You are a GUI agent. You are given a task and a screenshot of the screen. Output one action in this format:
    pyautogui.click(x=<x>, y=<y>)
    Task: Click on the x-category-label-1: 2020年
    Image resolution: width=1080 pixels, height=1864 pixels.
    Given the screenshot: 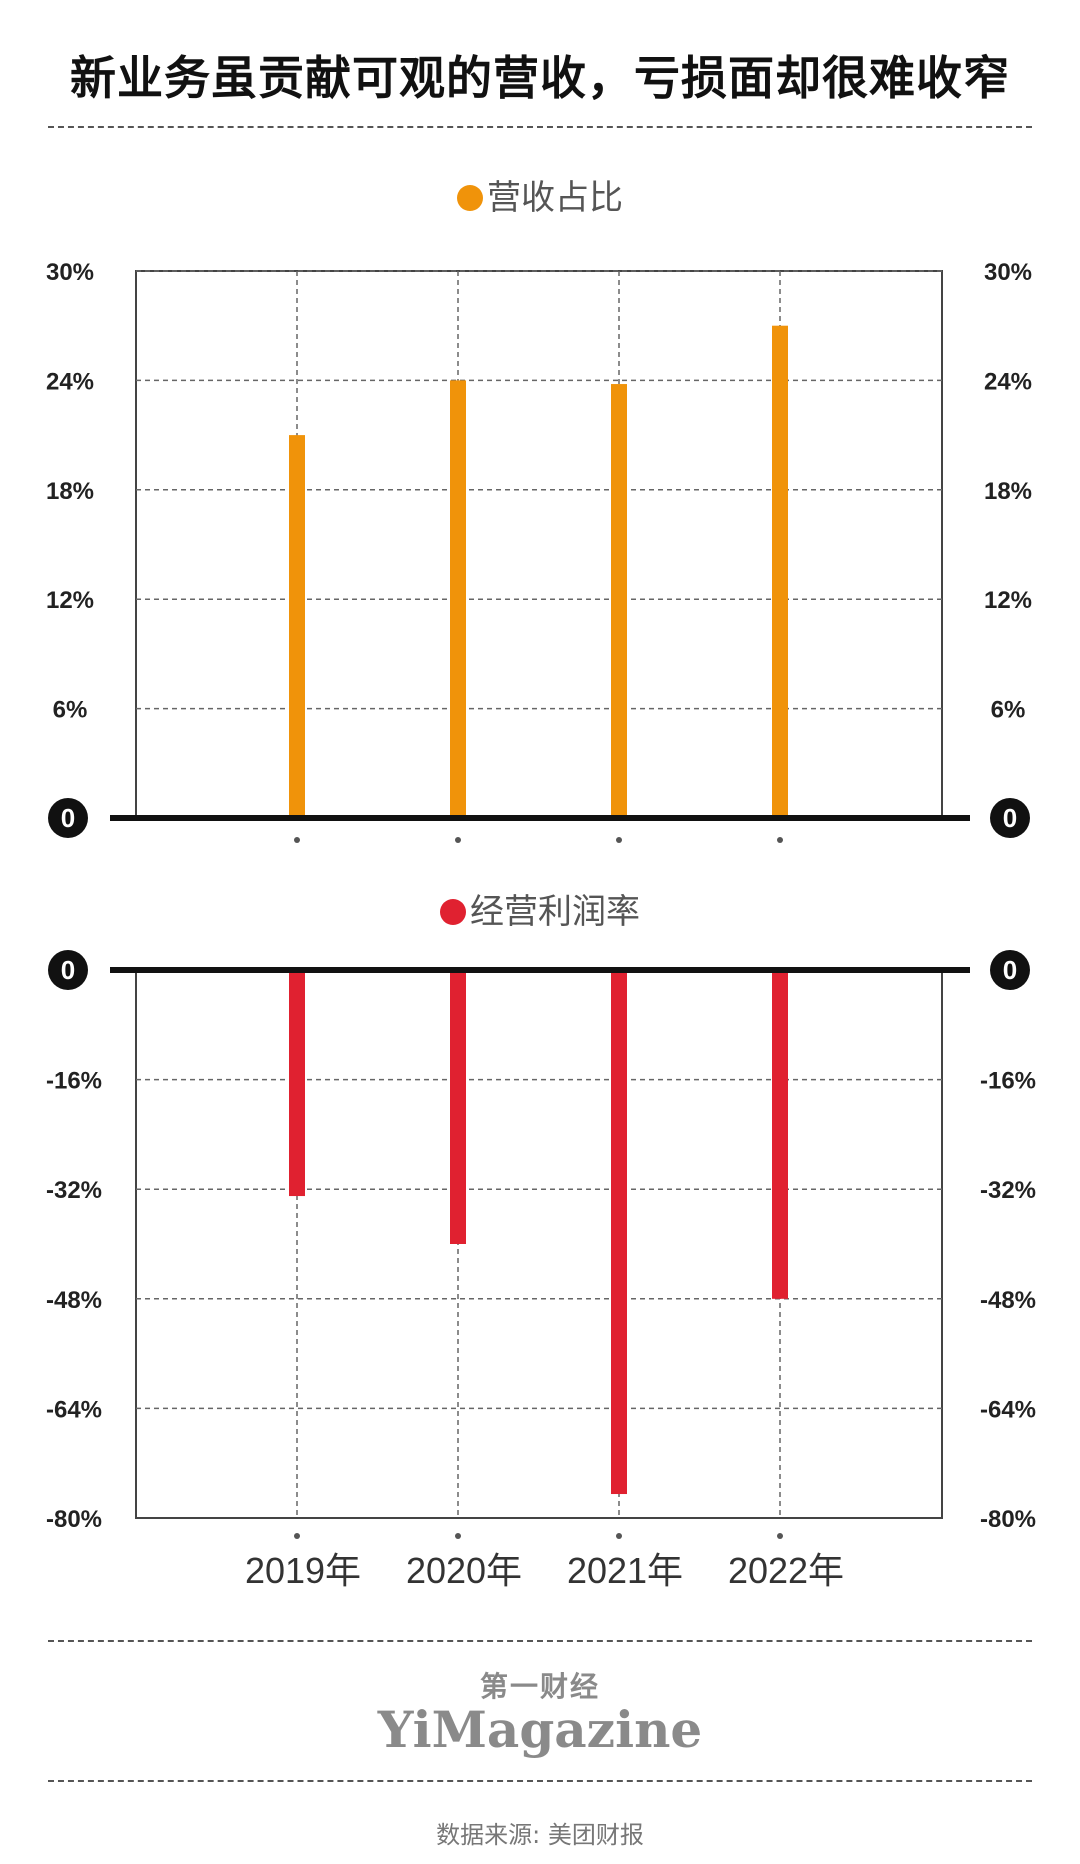 What is the action you would take?
    pyautogui.click(x=464, y=1570)
    